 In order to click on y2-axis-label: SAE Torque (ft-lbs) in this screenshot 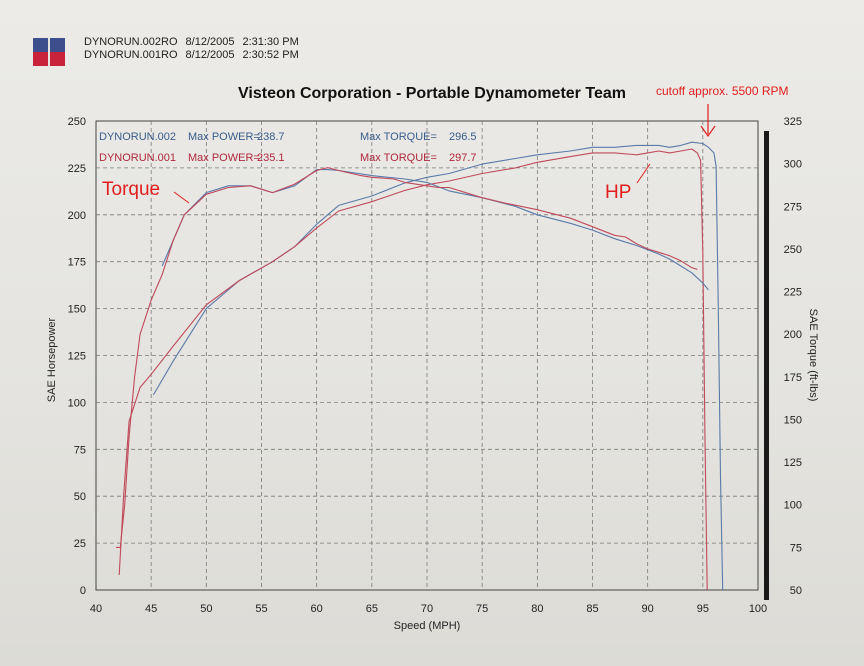, I will do `click(813, 355)`.